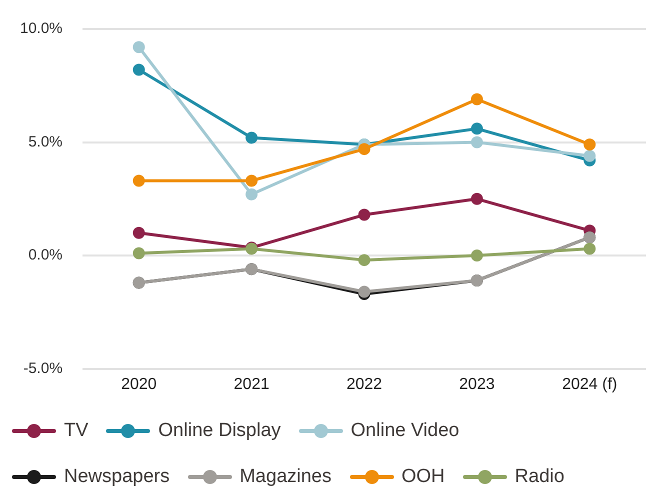 This screenshot has height=488, width=652. I want to click on legend-label: Newspapers, so click(117, 477).